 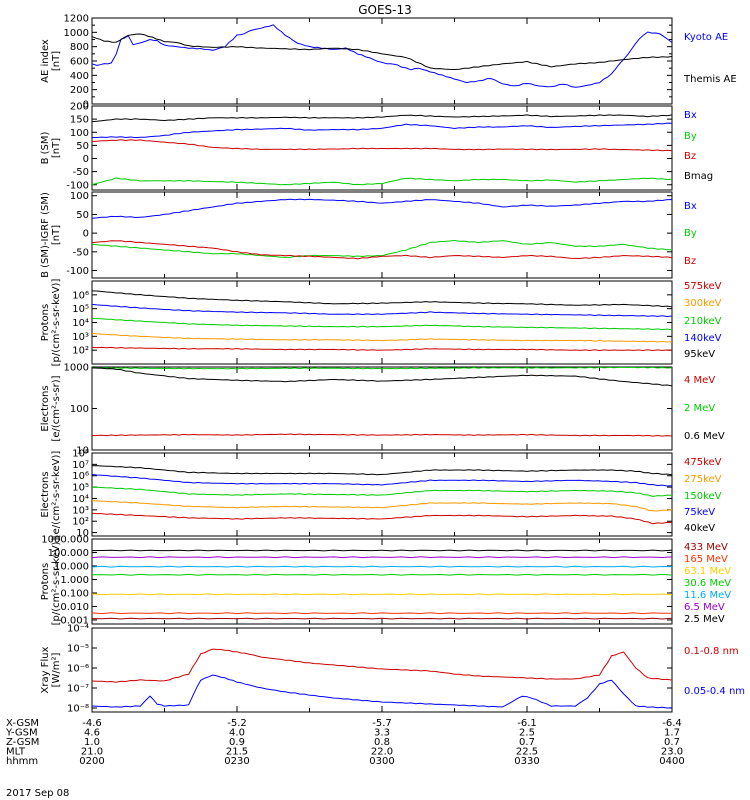 What do you see at coordinates (382, 557) in the screenshot?
I see `series-line-6-5-mev` at bounding box center [382, 557].